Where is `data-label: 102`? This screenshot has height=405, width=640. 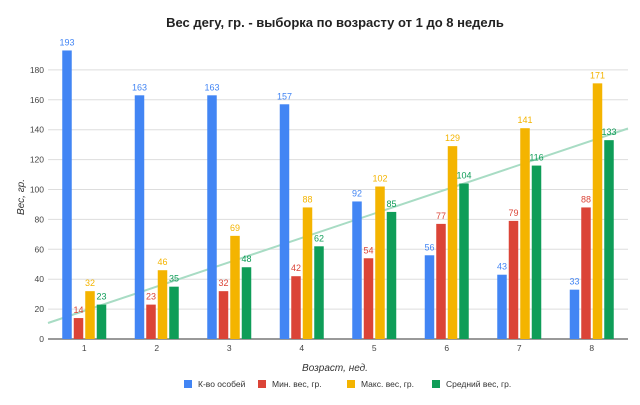
data-label: 102 is located at coordinates (379, 179).